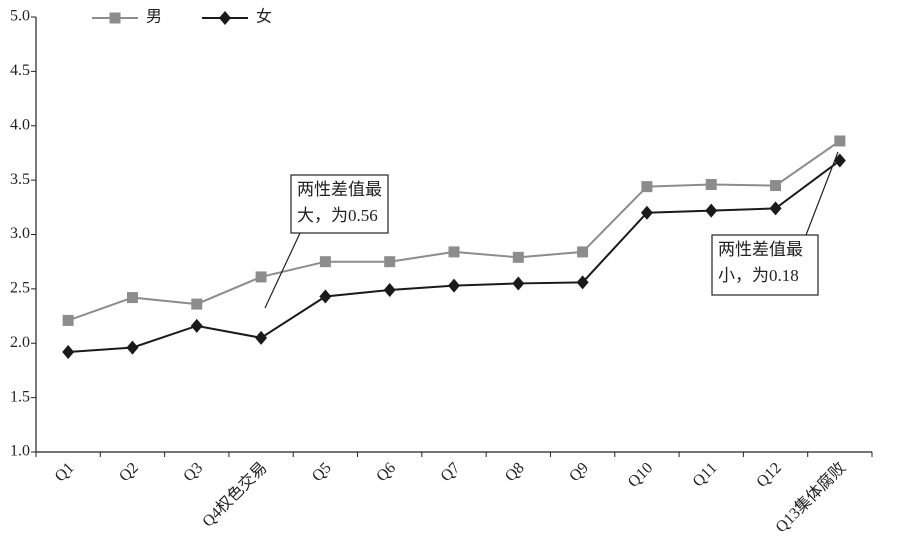 The image size is (899, 551). Describe the element at coordinates (20, 16) in the screenshot. I see `y-tick-label: 5.0` at that location.